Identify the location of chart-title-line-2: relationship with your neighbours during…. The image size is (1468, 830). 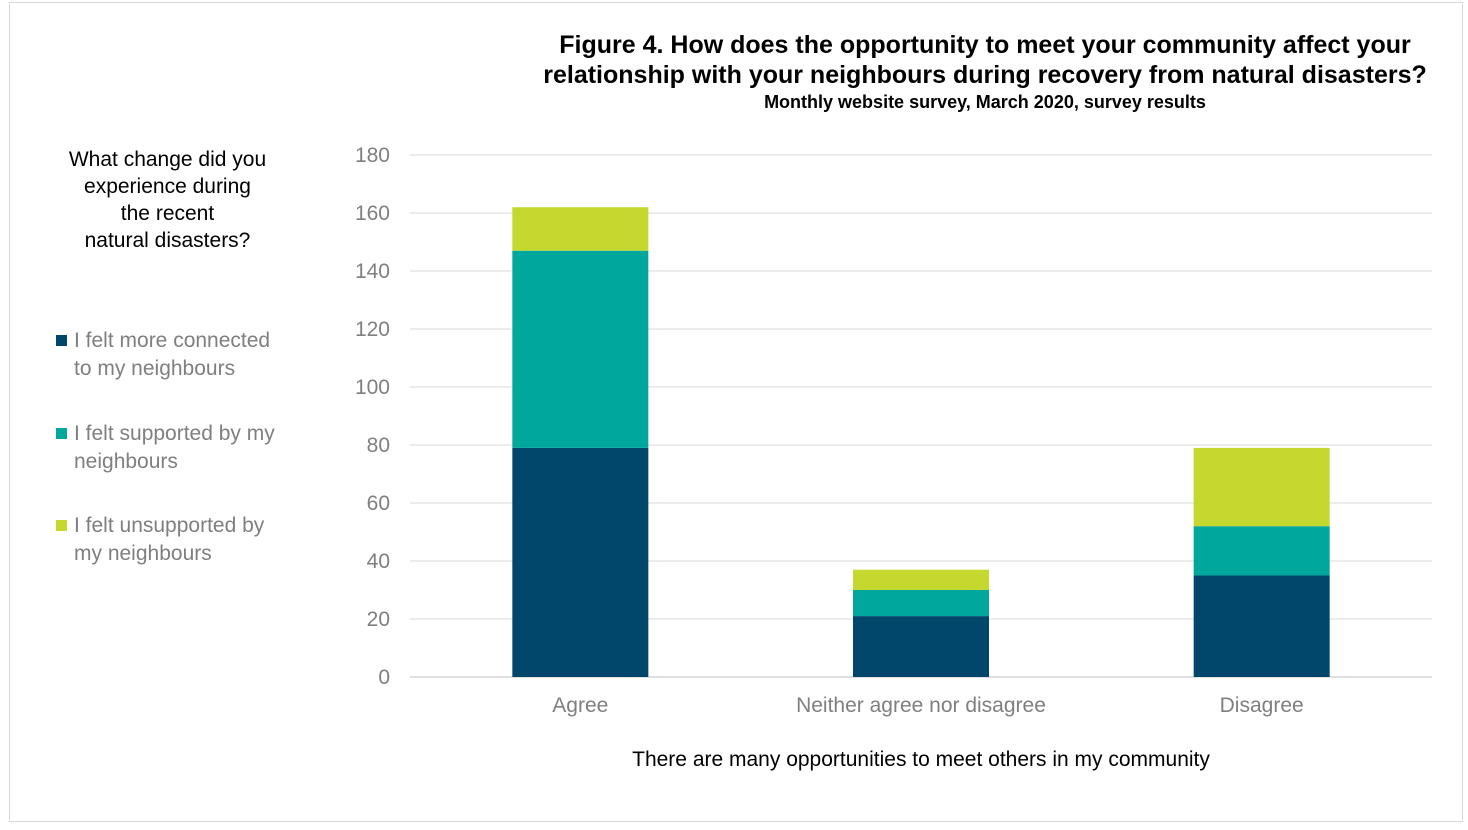
(985, 75).